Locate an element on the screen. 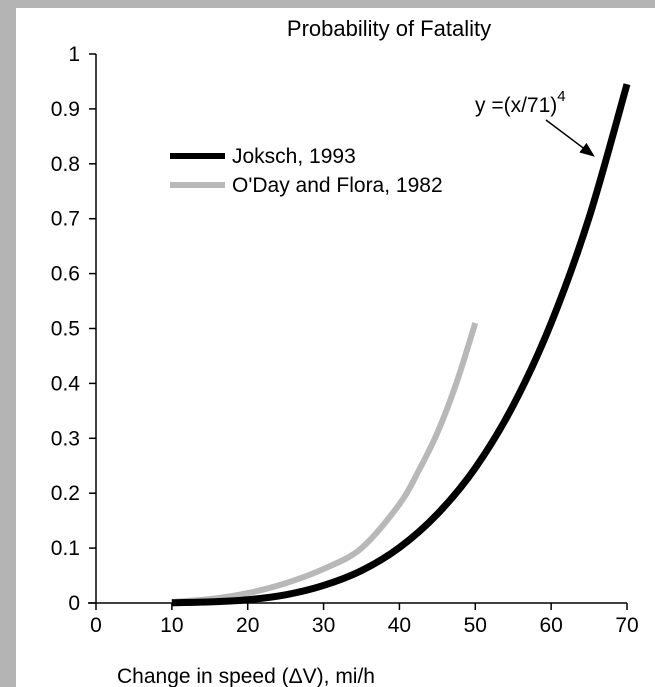 The image size is (655, 687). annotation-formula: y =(x/71)4 is located at coordinates (520, 102).